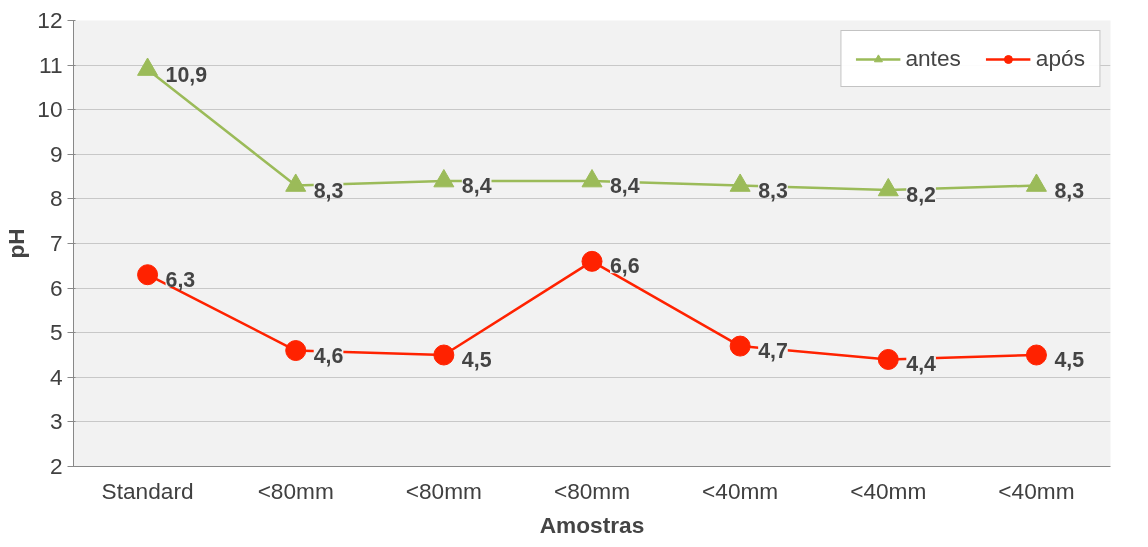 The height and width of the screenshot is (547, 1148). I want to click on data-label: 8,2, so click(921, 194).